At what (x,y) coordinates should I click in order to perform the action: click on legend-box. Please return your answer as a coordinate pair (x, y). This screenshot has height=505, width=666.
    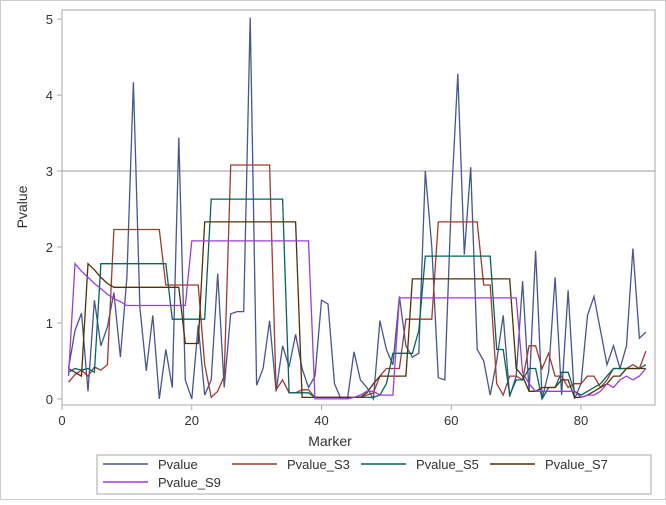
    Looking at the image, I should click on (374, 474).